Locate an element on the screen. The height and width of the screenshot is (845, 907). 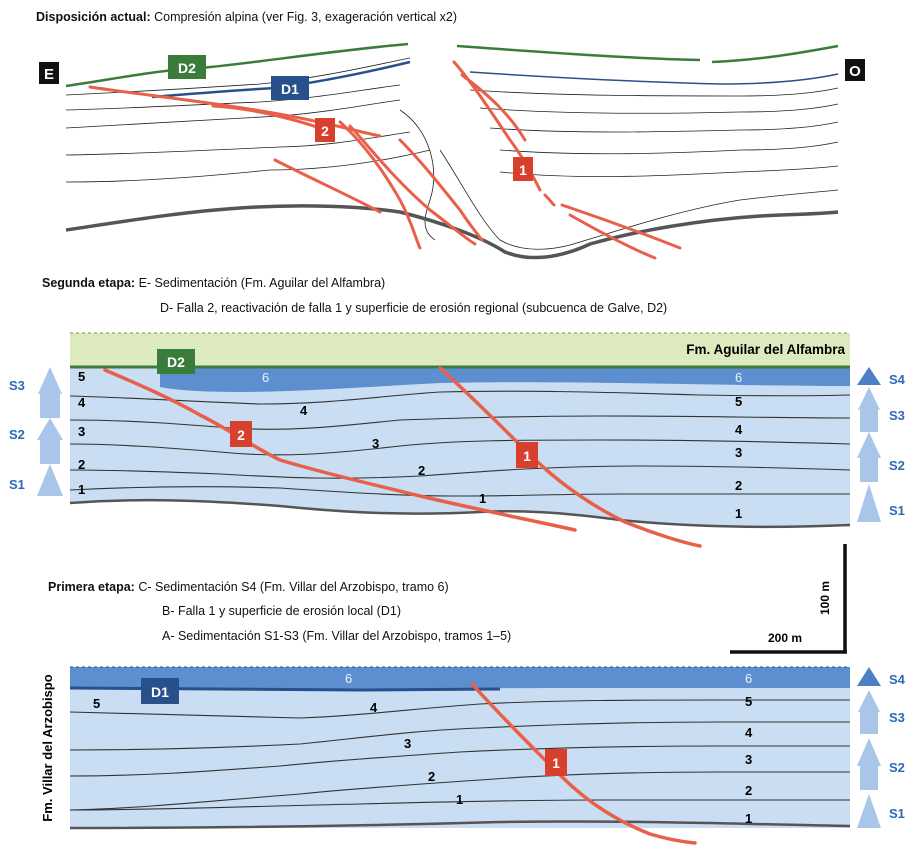
bottom-seq-s2: S2 is located at coordinates (897, 767).